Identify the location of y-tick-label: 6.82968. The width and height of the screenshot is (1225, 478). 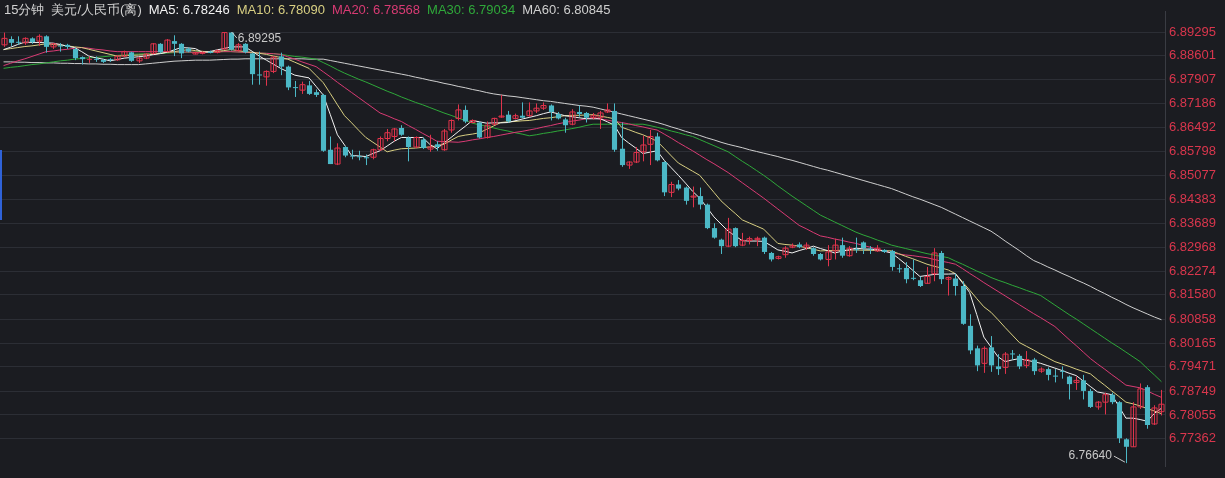
(1192, 247).